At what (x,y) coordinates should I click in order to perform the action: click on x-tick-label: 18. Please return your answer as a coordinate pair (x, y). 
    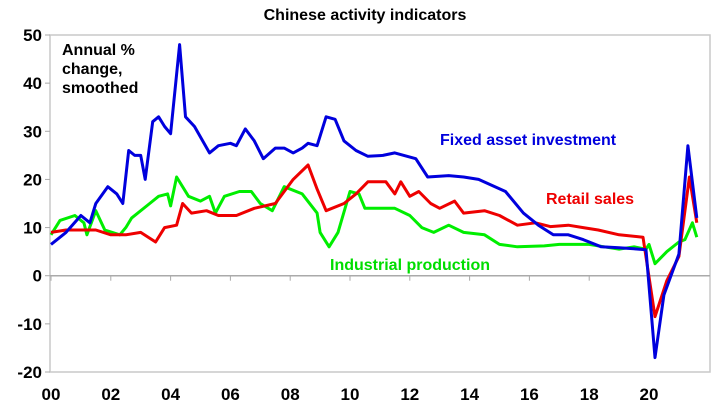
    Looking at the image, I should click on (589, 394).